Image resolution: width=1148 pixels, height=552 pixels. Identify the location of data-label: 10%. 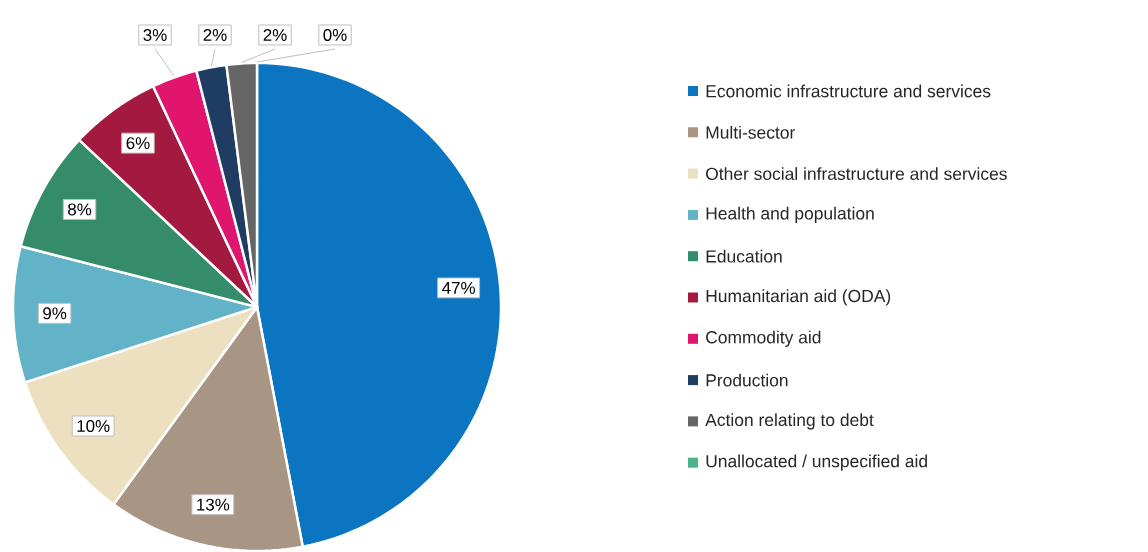
(93, 426).